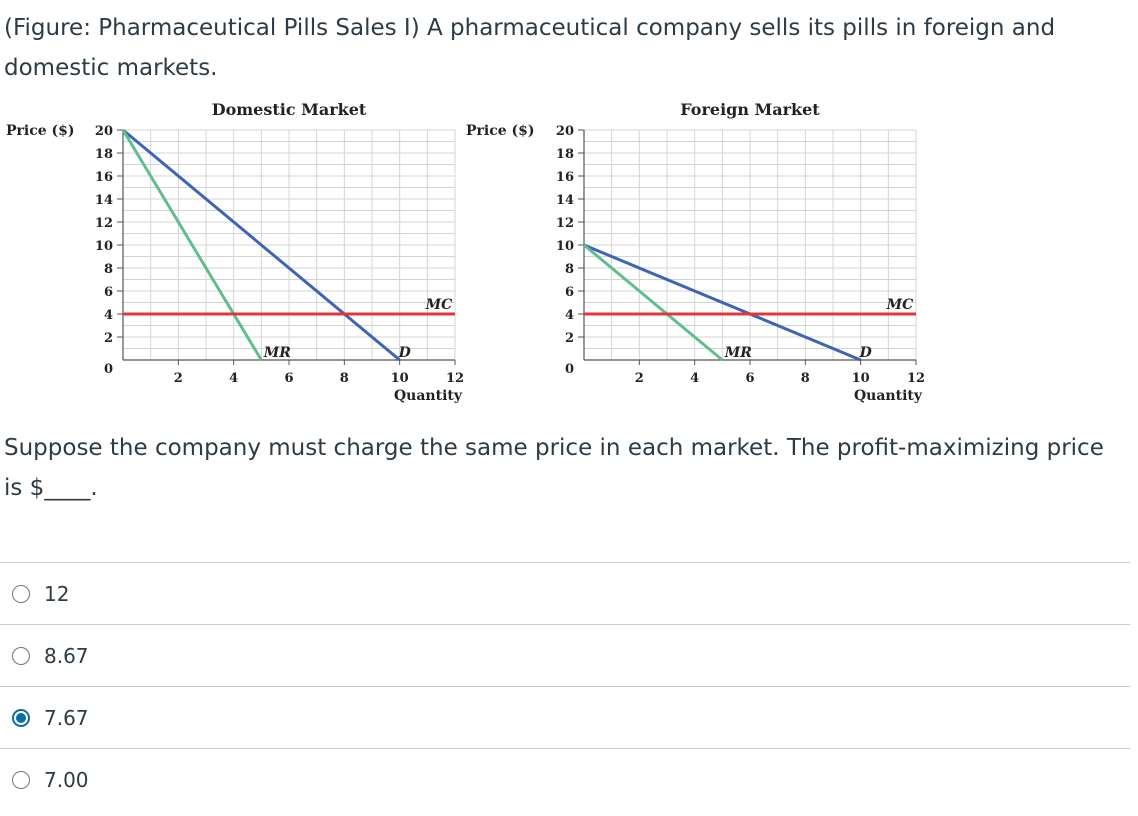 This screenshot has height=816, width=1138. What do you see at coordinates (66, 779) in the screenshot?
I see `answer-option-label: 7.00` at bounding box center [66, 779].